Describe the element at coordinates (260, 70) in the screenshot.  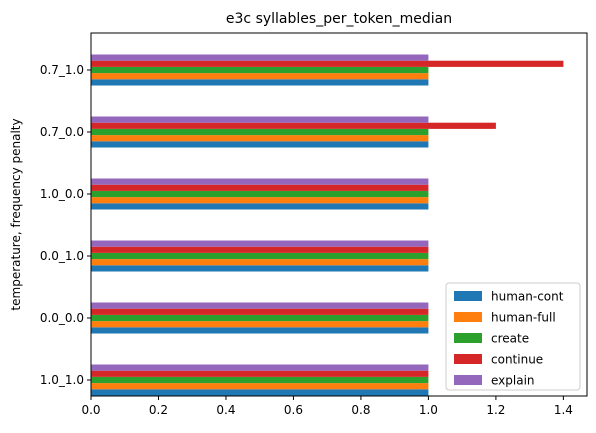
I see `bar-create-0.7_1.0` at that location.